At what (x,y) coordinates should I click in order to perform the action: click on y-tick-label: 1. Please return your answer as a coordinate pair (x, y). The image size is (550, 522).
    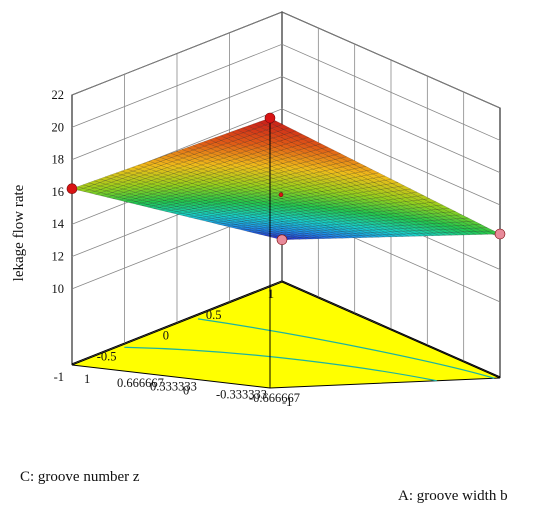
    Looking at the image, I should click on (271, 294).